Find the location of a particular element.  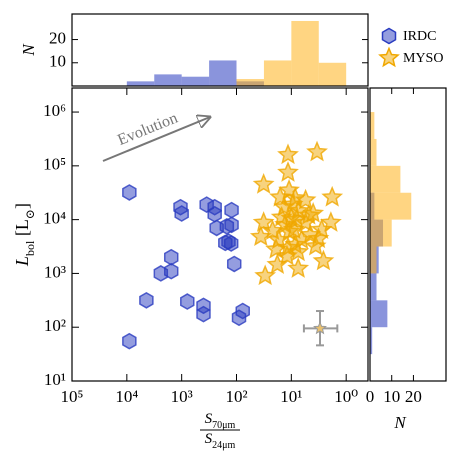

x-axis-label-numerator: S70μm is located at coordinates (220, 420).